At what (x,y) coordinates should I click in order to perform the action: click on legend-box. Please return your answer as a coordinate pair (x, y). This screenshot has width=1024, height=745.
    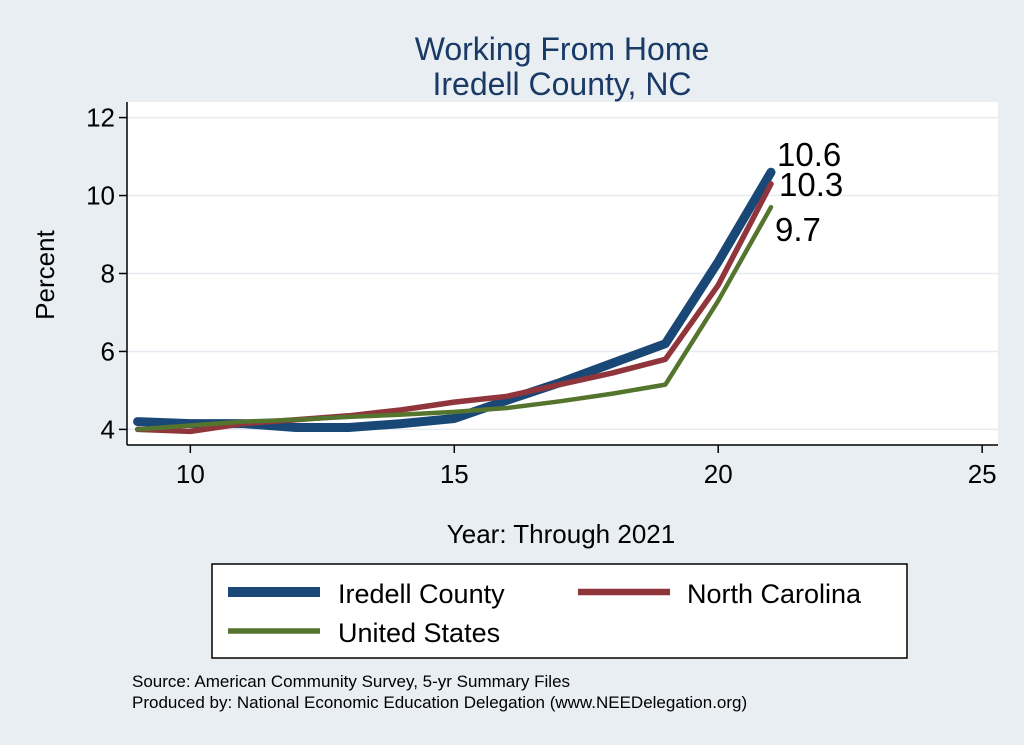
    Looking at the image, I should click on (559, 611).